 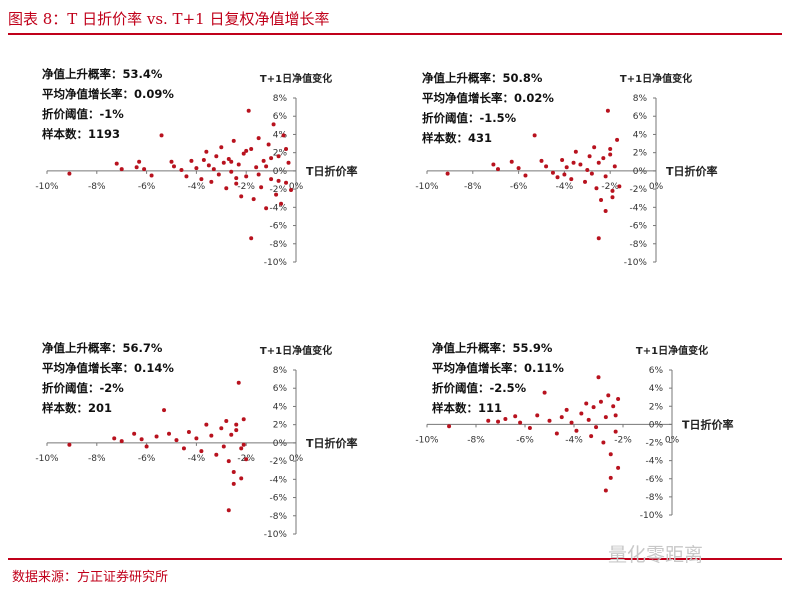 I want to click on y-tick-label: 0%, so click(x=280, y=172).